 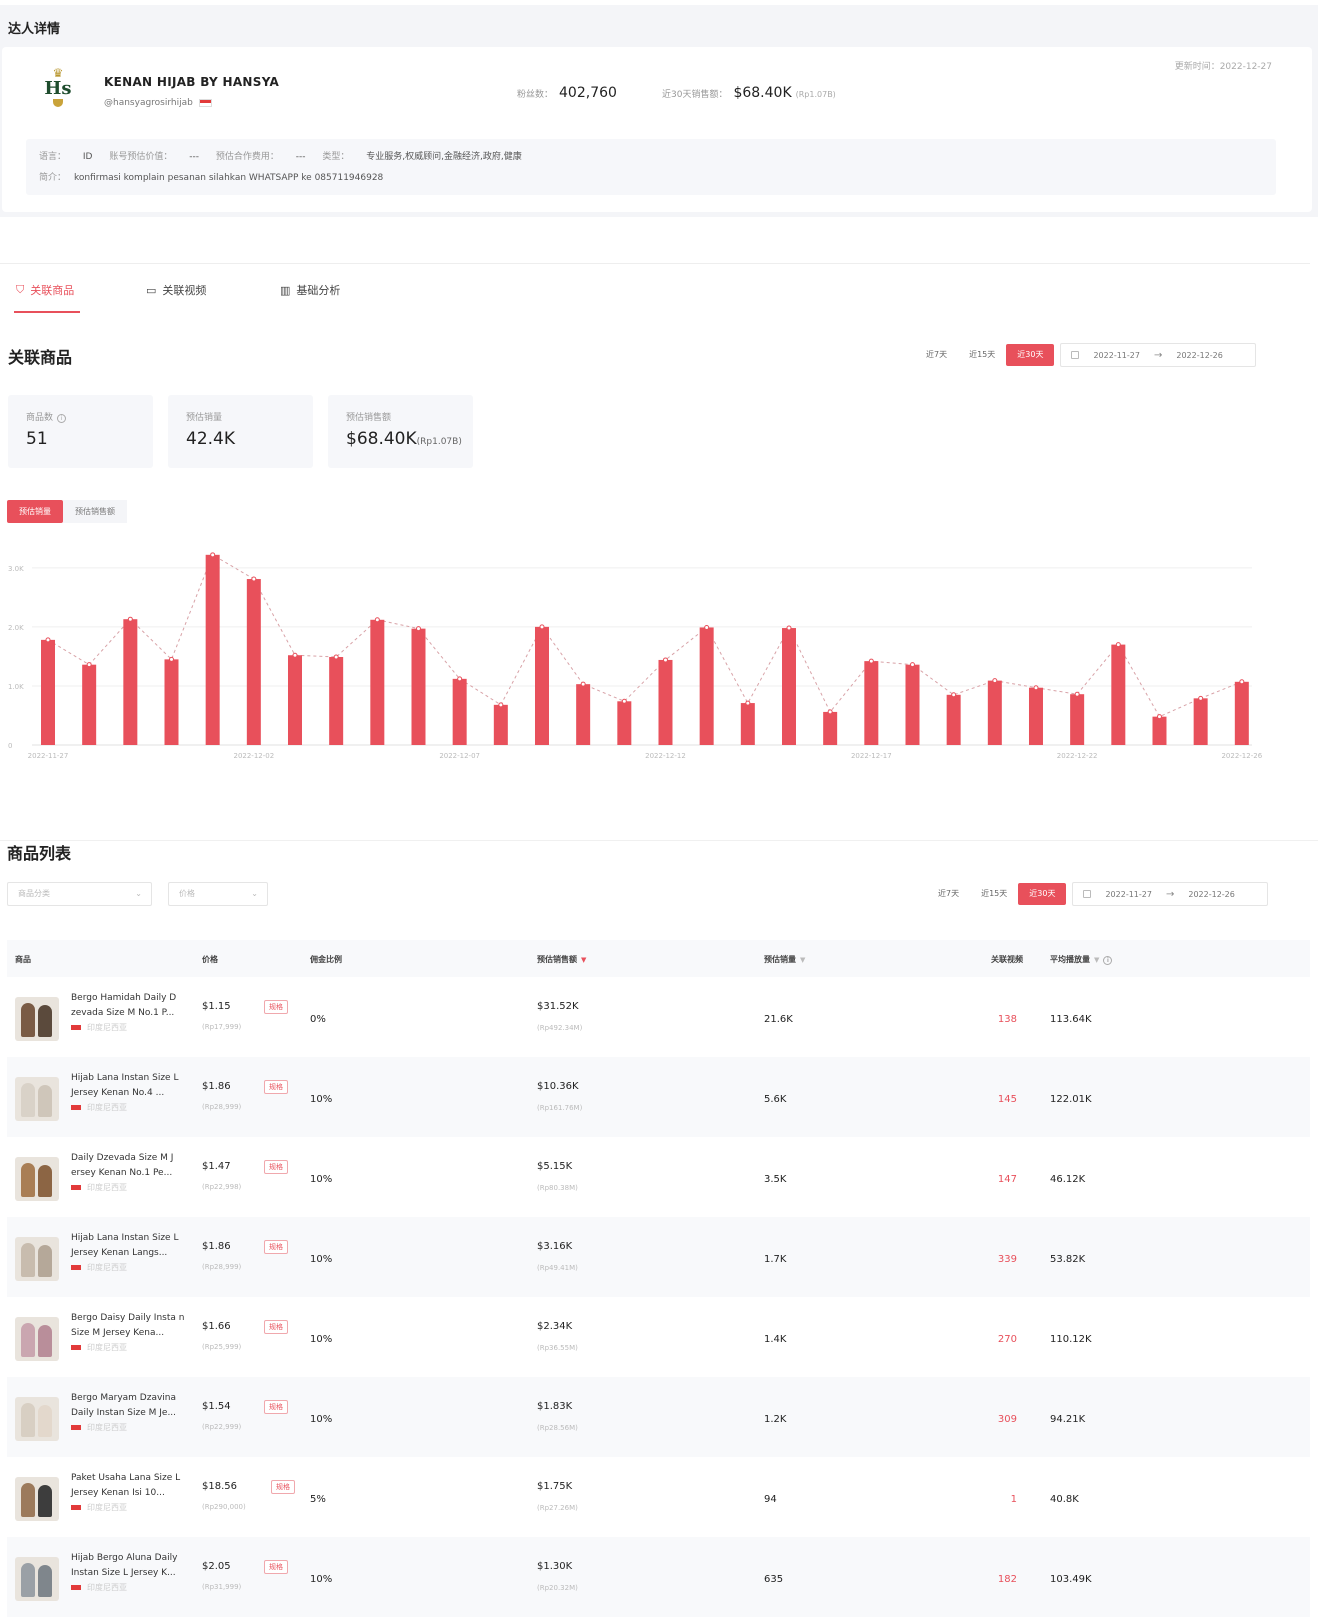 What do you see at coordinates (937, 354) in the screenshot?
I see `range-7d-button: 近7天` at bounding box center [937, 354].